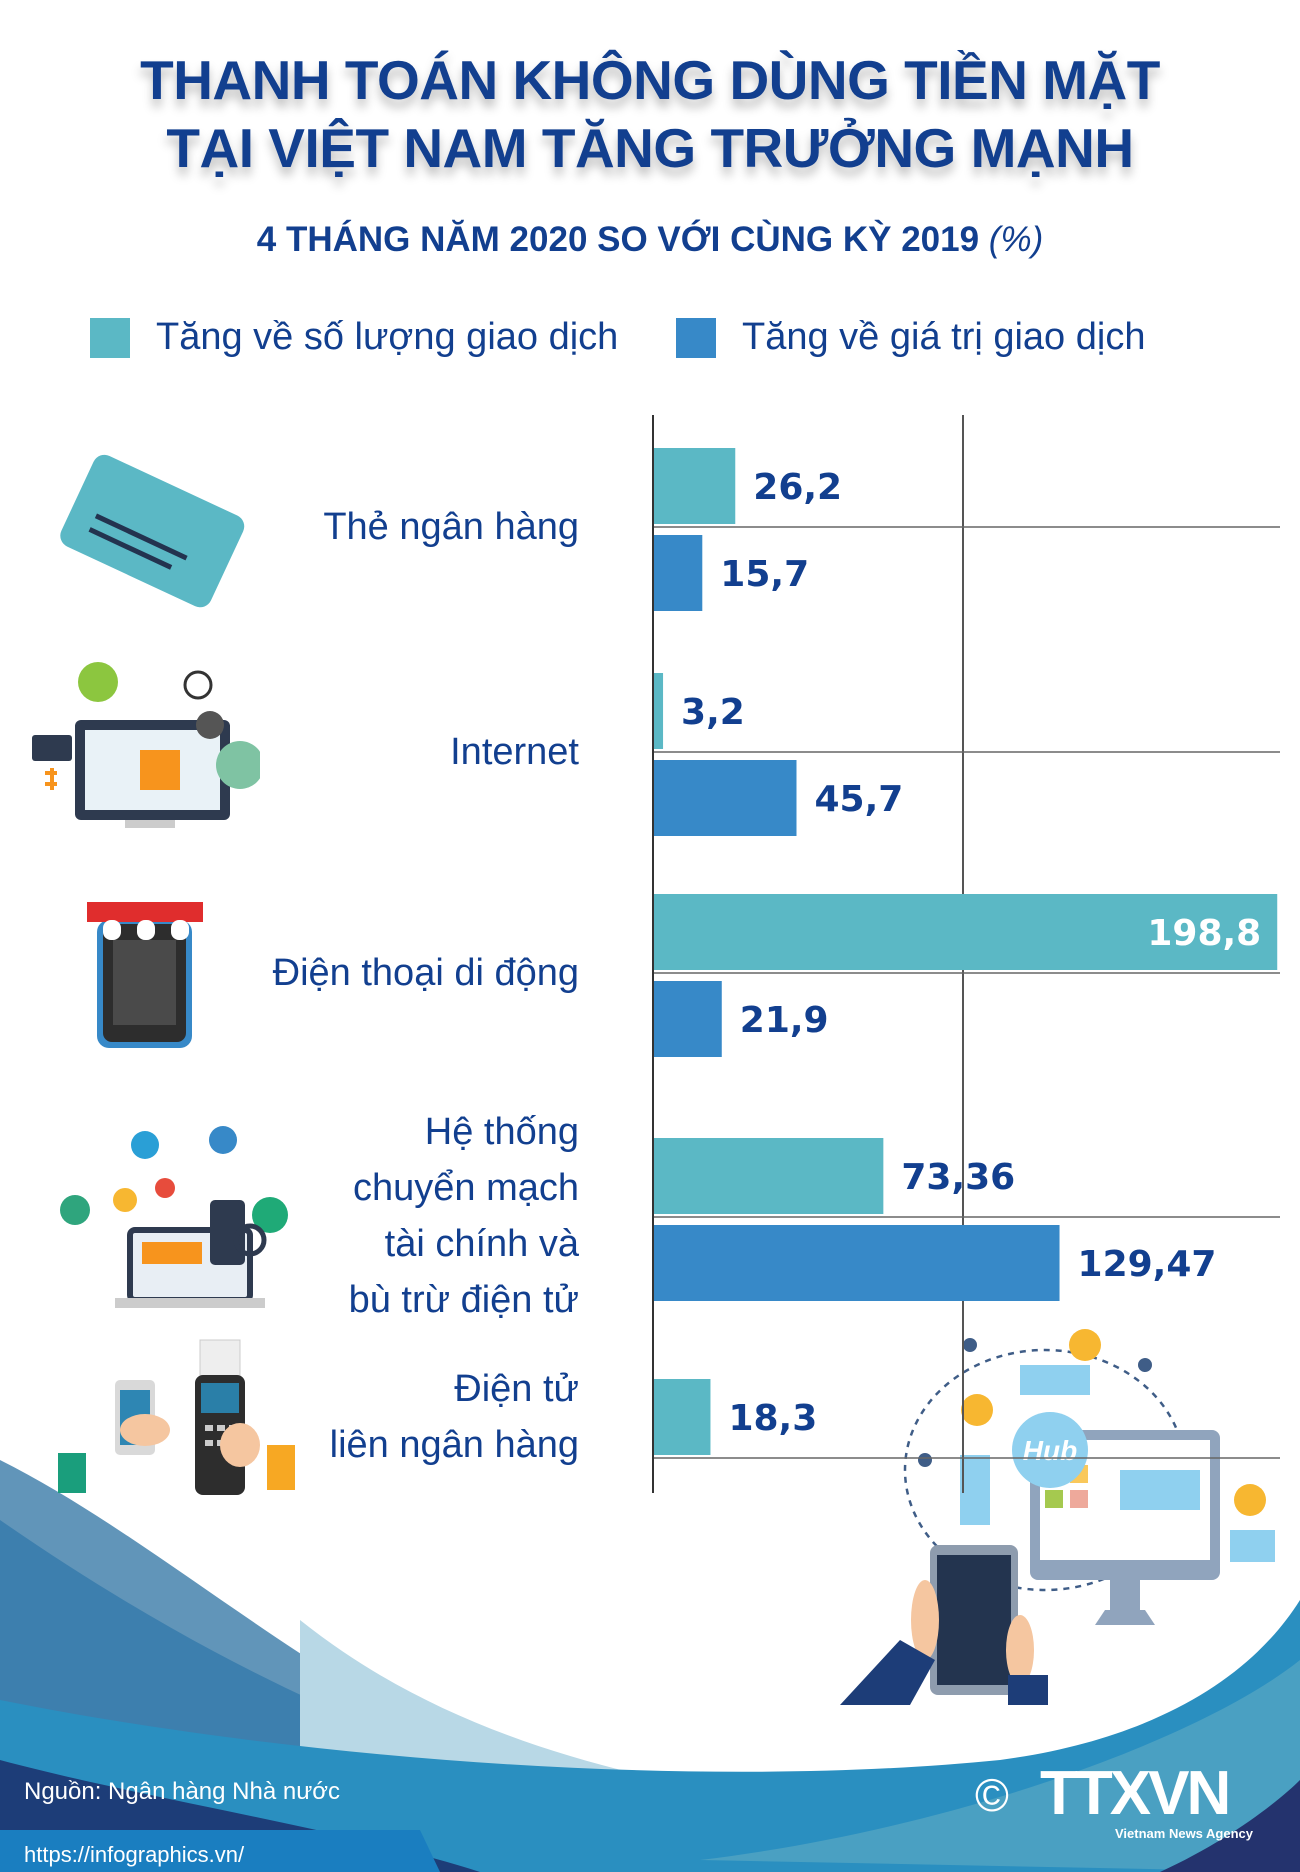 The image size is (1300, 1872). Describe the element at coordinates (696, 337) in the screenshot. I see `legend-swatch-value` at that location.